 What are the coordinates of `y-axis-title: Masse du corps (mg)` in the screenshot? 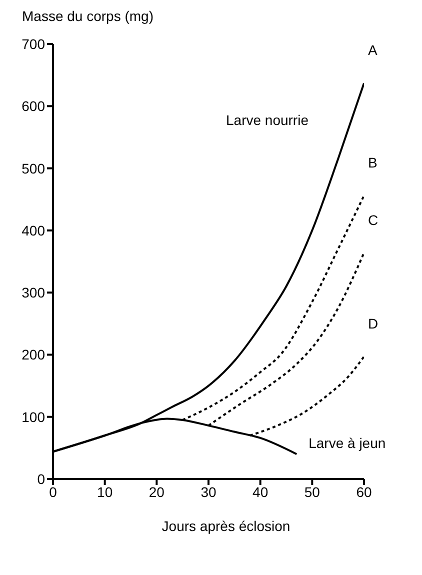 It's located at (87, 17).